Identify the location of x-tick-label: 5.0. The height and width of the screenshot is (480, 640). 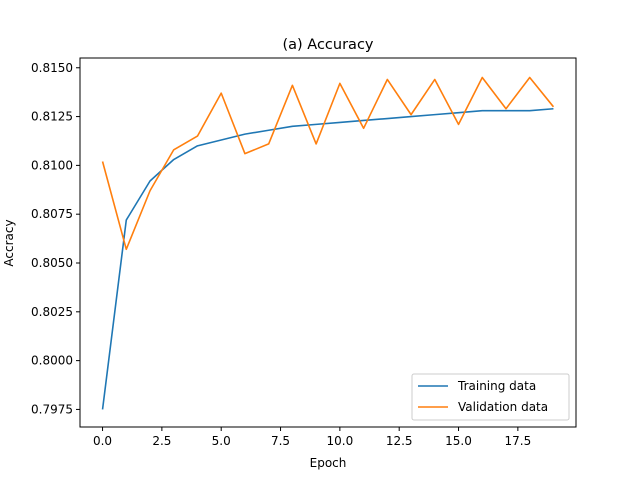
(221, 441).